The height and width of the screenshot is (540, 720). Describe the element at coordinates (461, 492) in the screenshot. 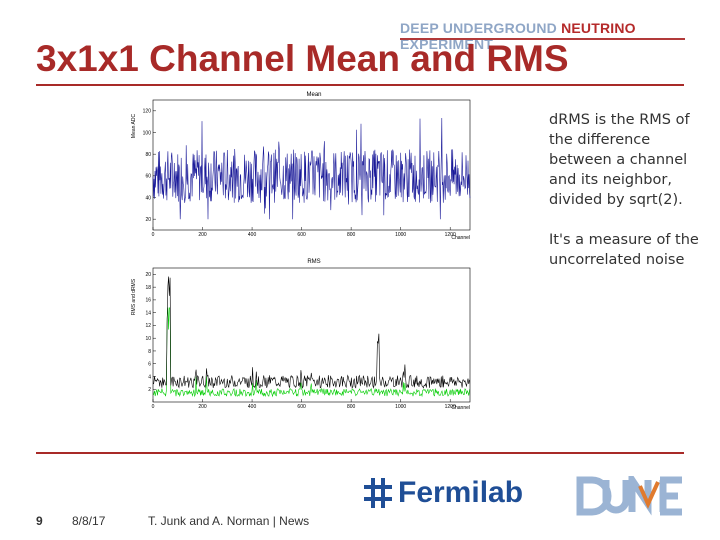

I see `fermilab-wordmark: Fermilab` at that location.